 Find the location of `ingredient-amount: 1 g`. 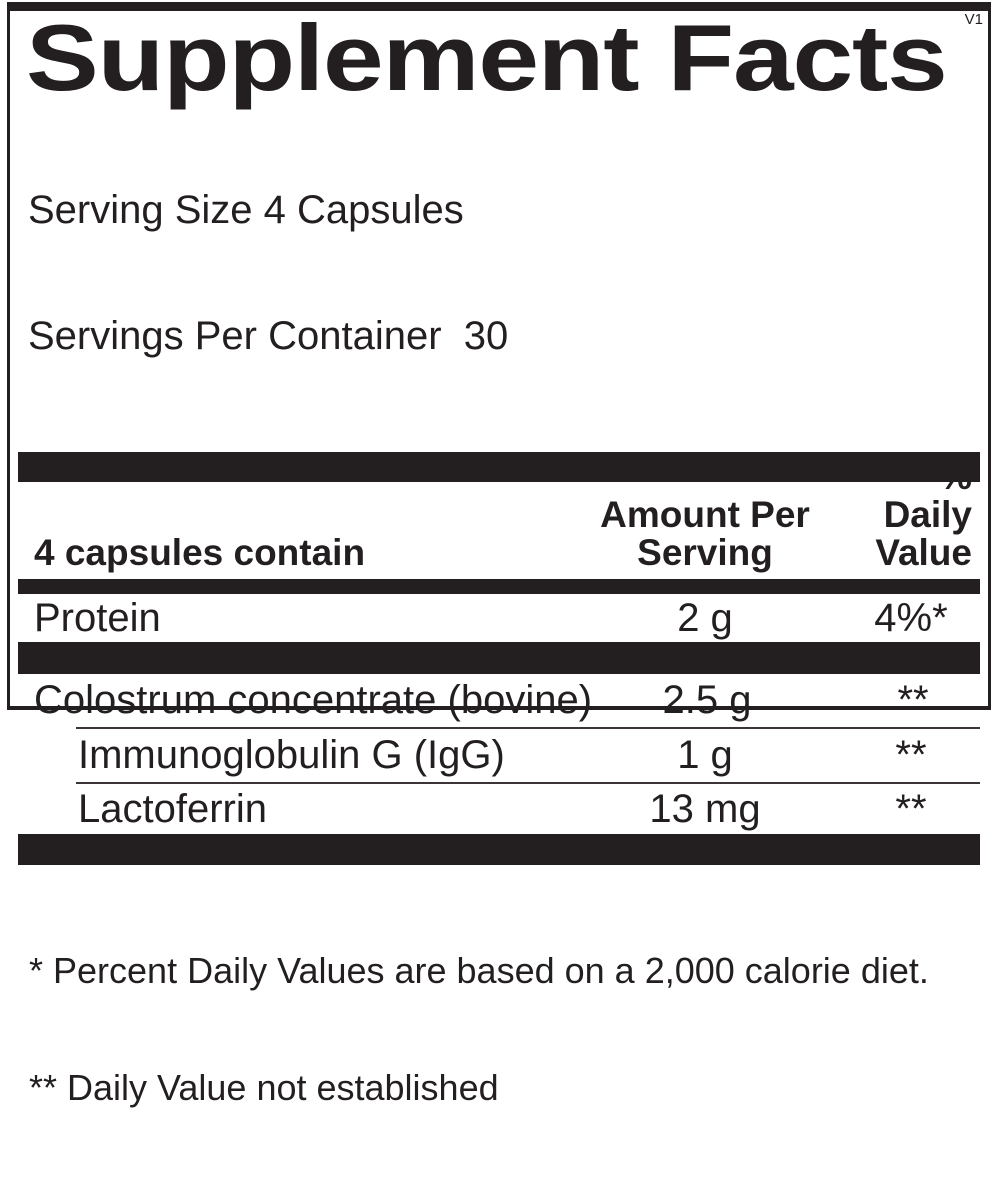

ingredient-amount: 1 g is located at coordinates (705, 755).